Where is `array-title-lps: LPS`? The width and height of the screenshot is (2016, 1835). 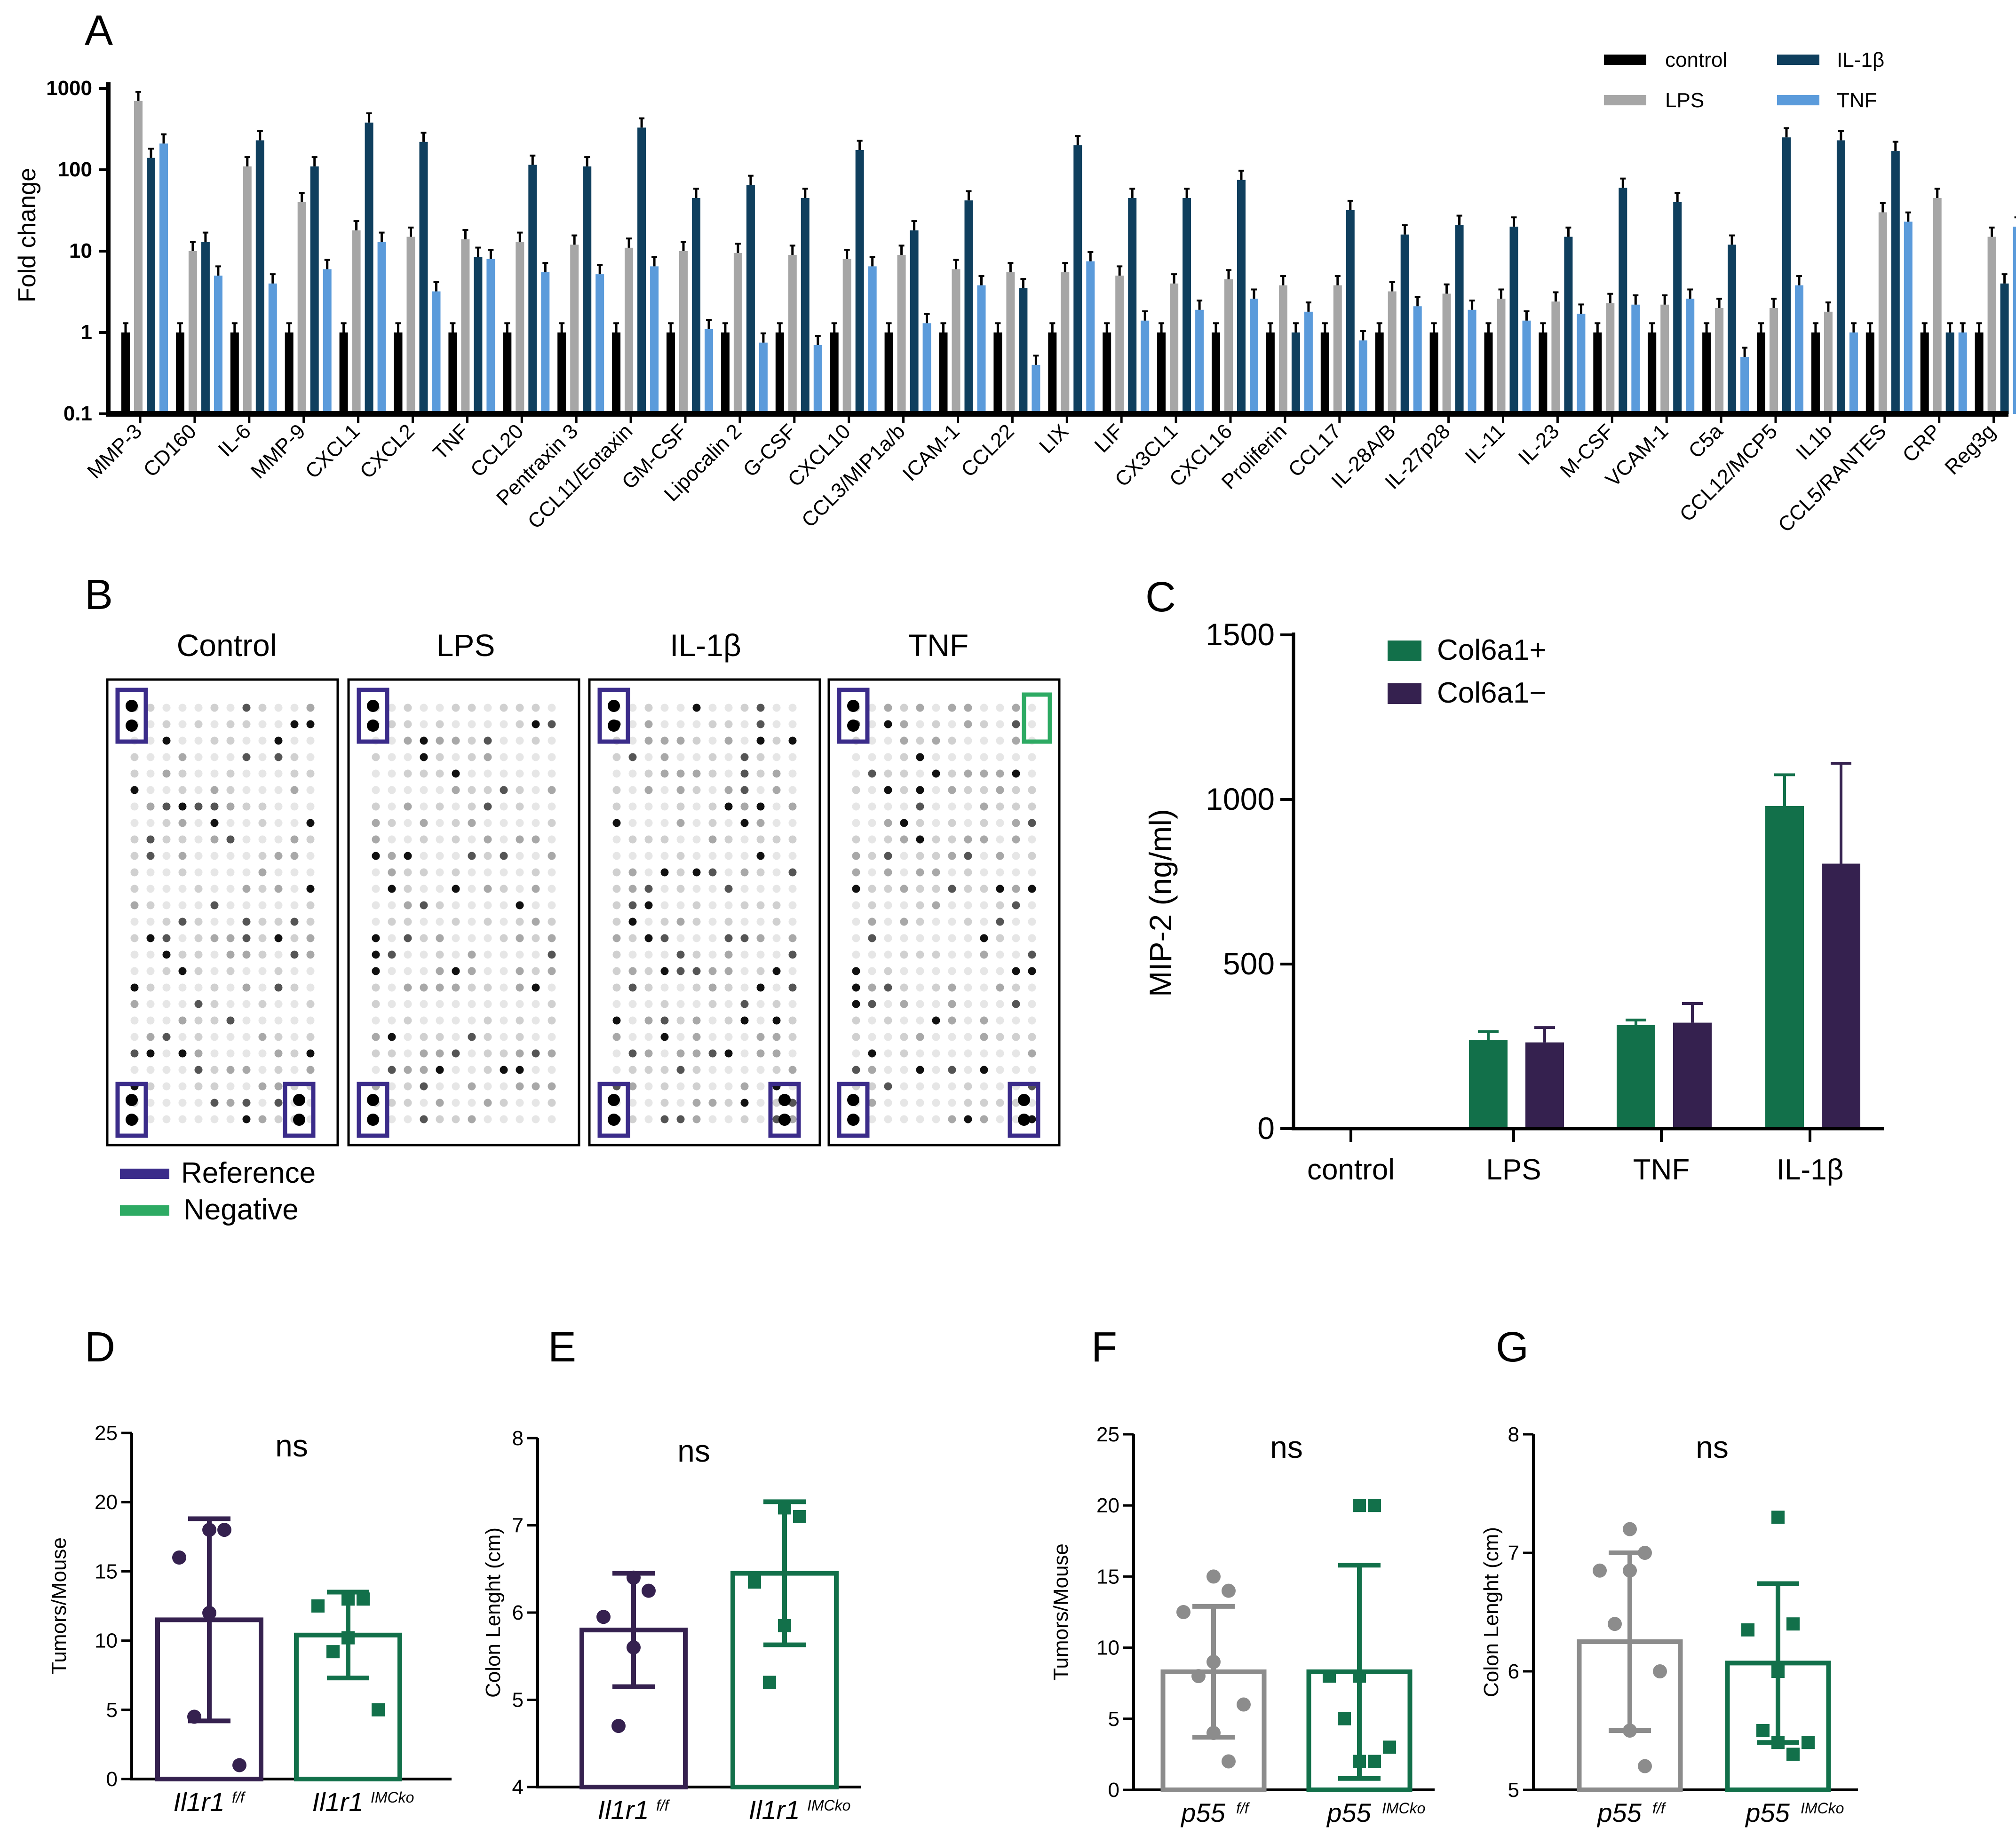
array-title-lps: LPS is located at coordinates (466, 645).